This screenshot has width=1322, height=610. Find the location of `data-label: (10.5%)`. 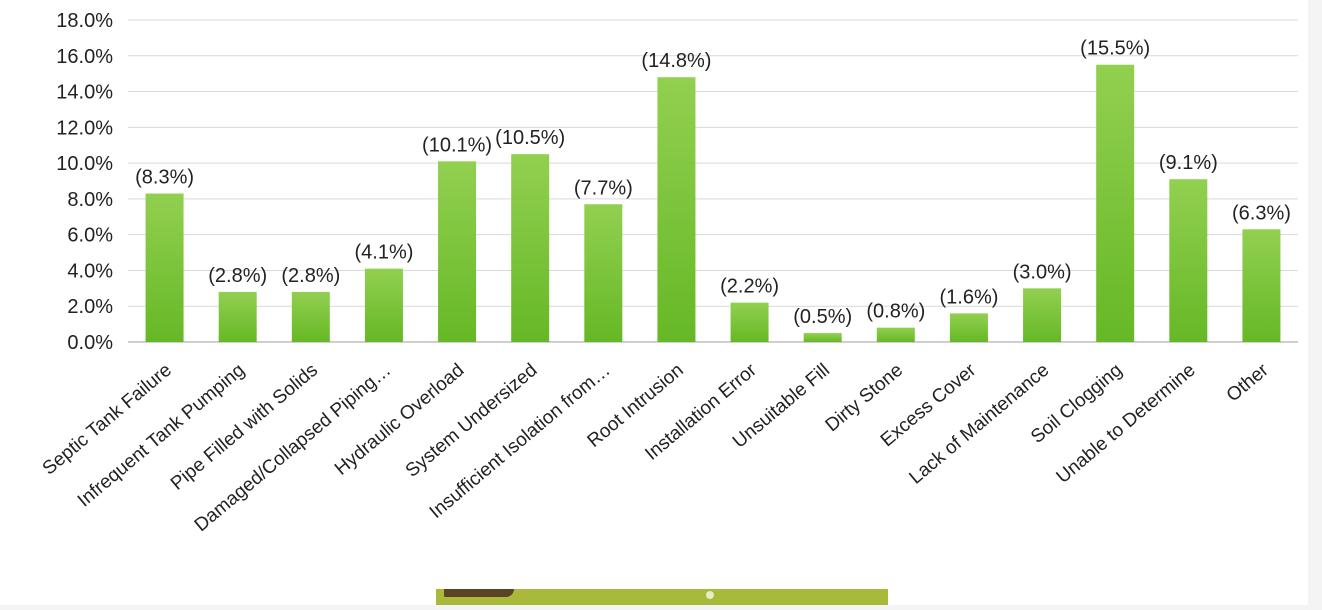

data-label: (10.5%) is located at coordinates (530, 138).